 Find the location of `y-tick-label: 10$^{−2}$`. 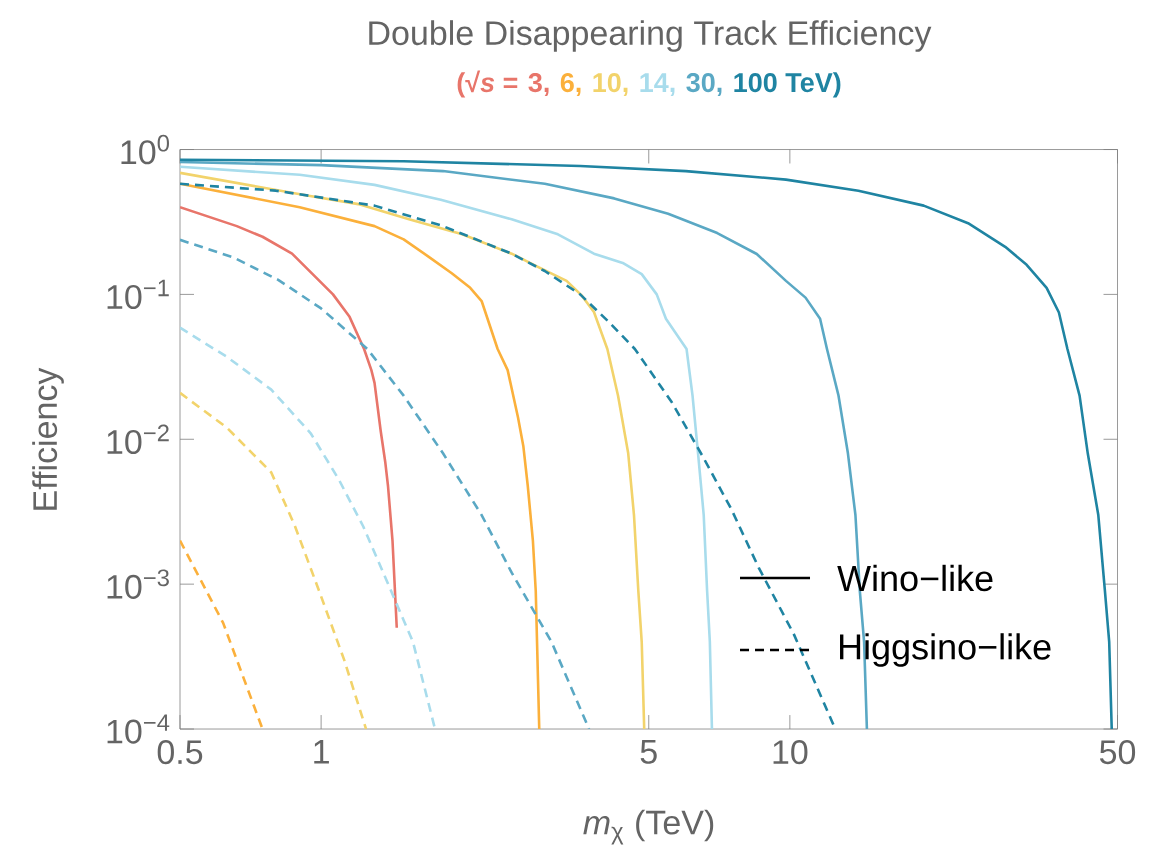

y-tick-label: 10$^{−2}$ is located at coordinates (138, 439).